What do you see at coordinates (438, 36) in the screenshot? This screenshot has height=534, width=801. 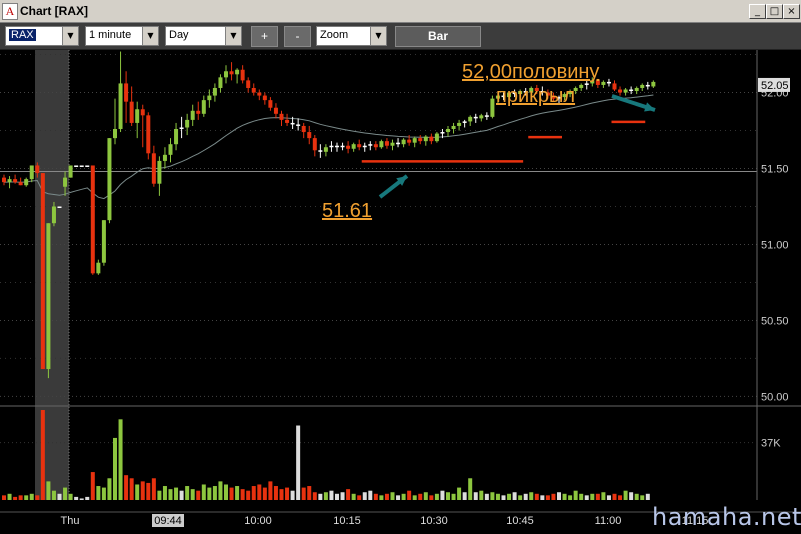 I see `bar-style-button: Bar` at bounding box center [438, 36].